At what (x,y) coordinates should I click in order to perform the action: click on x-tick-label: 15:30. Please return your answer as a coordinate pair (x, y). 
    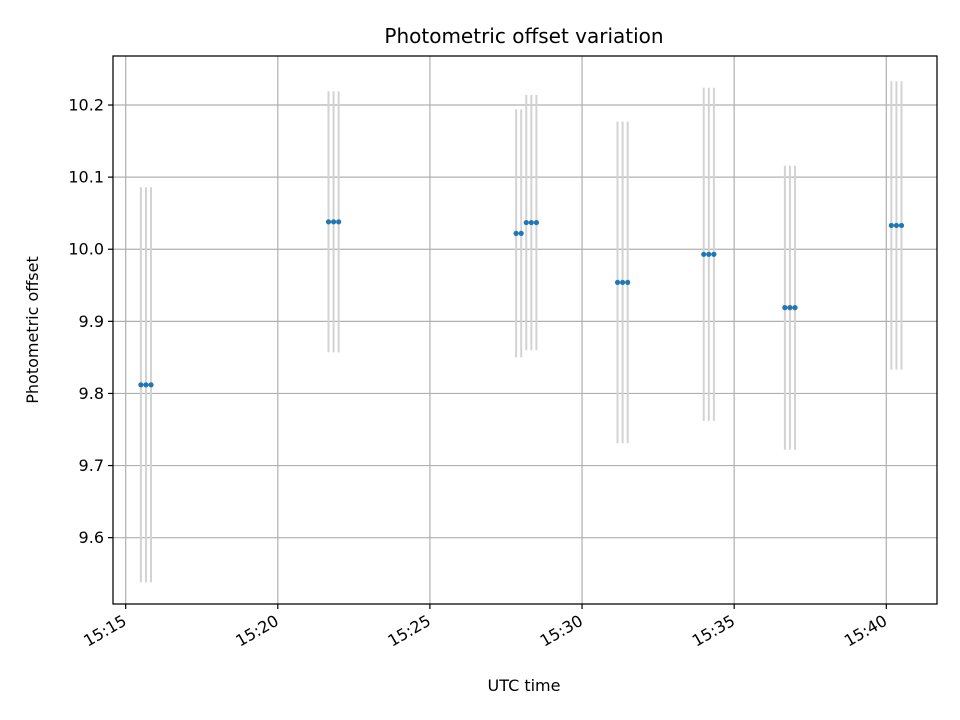
    Looking at the image, I should click on (561, 631).